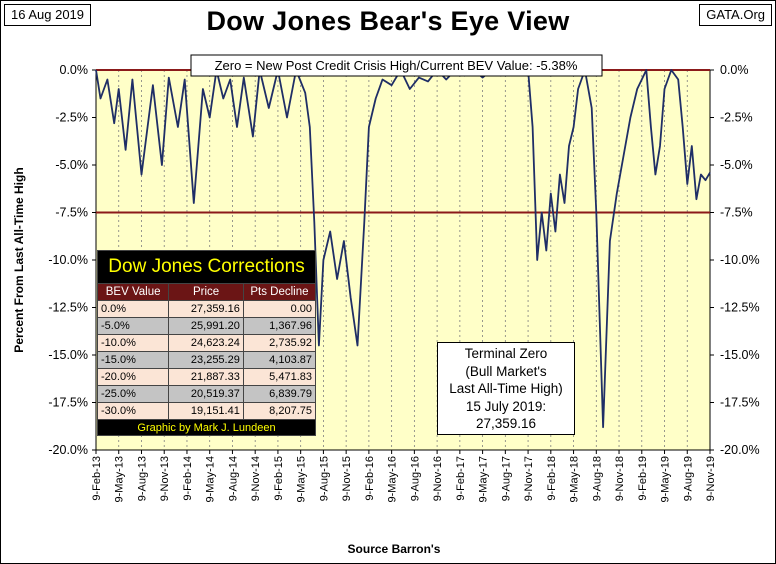 Image resolution: width=776 pixels, height=564 pixels. Describe the element at coordinates (393, 479) in the screenshot. I see `x-tick-label: 9-May-16` at that location.